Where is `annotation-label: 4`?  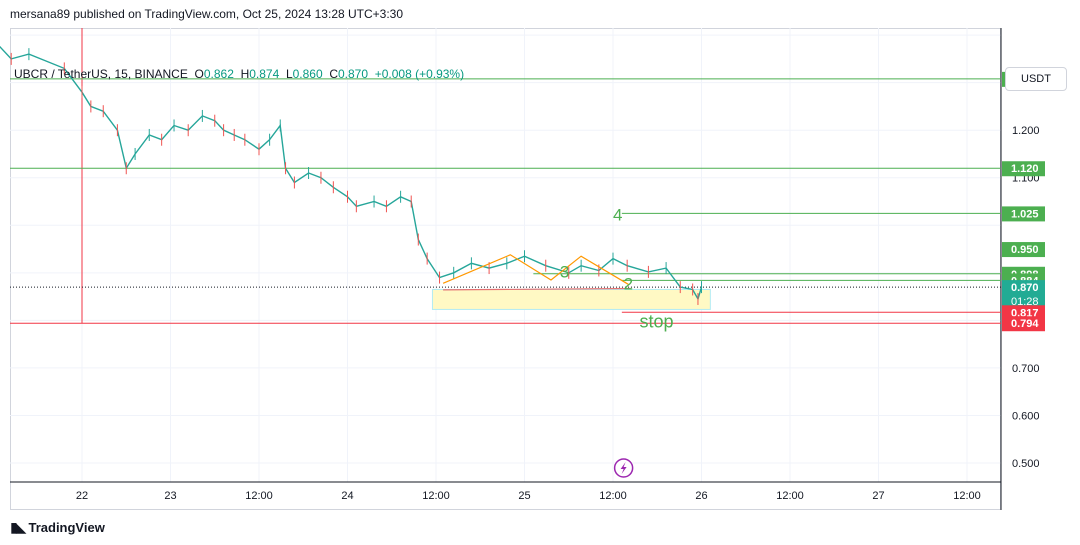
annotation-label: 4 is located at coordinates (617, 215).